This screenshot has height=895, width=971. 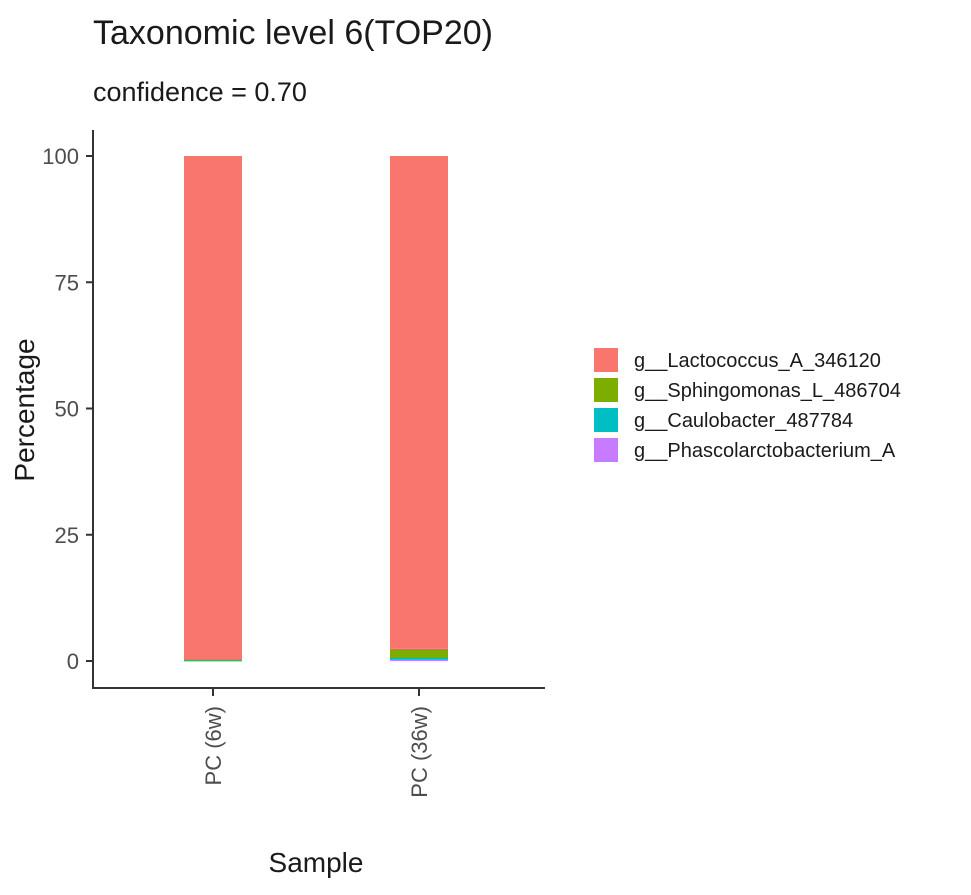 What do you see at coordinates (316, 862) in the screenshot?
I see `x-axis-label: Sample` at bounding box center [316, 862].